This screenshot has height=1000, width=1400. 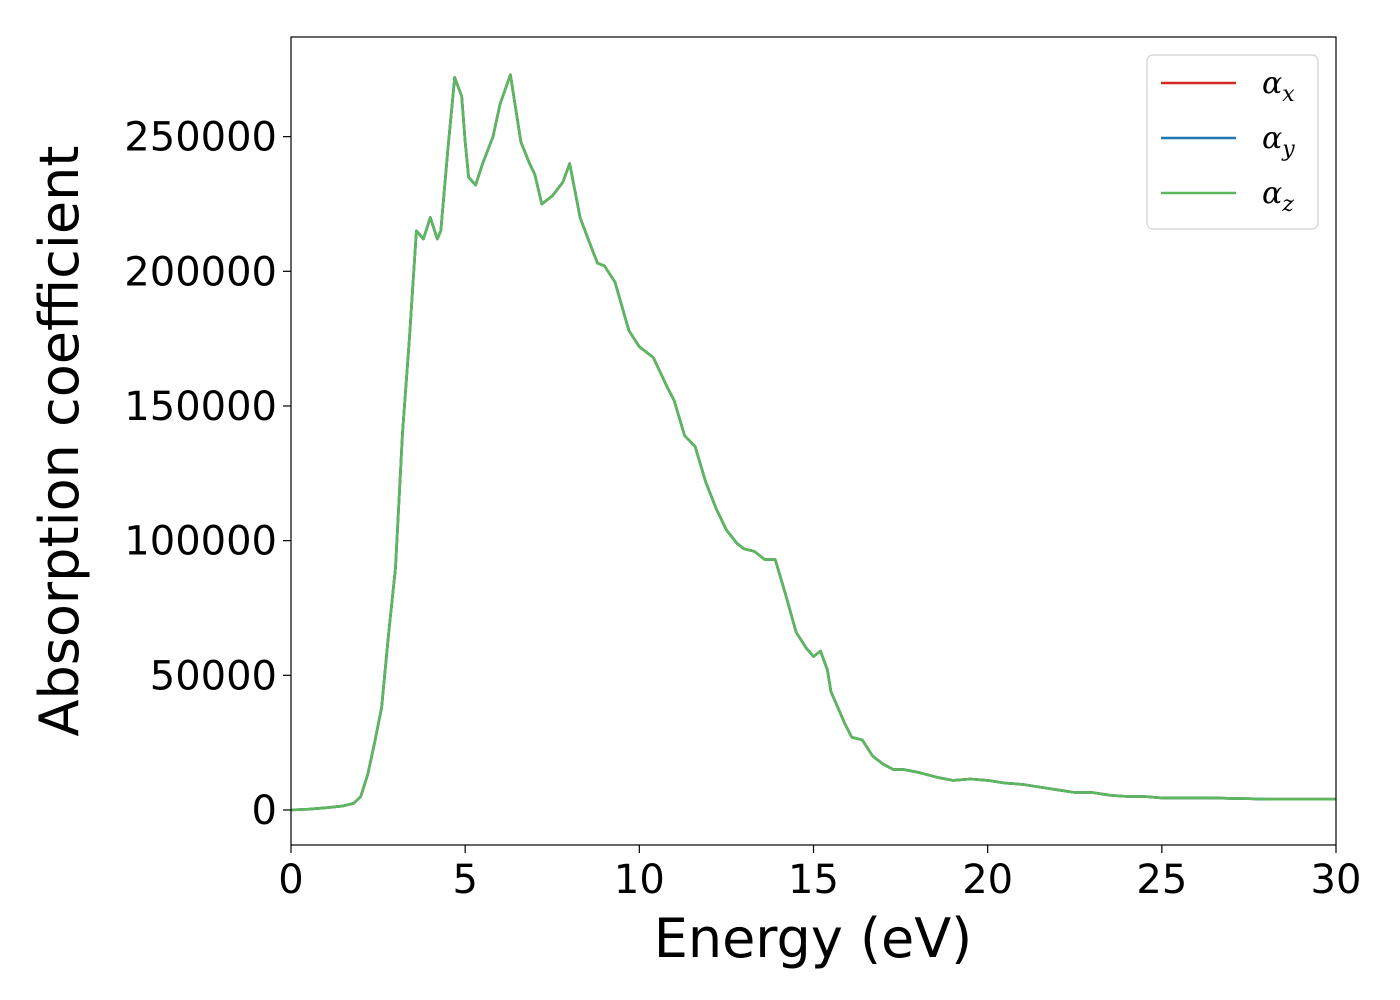 I want to click on legend-label-alpha-z: αz, so click(x=1278, y=196).